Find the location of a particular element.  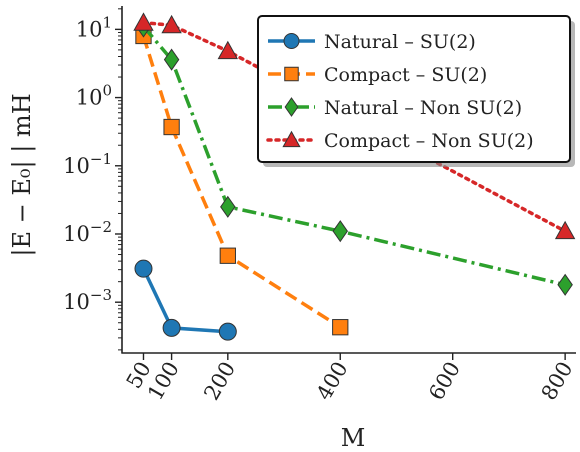

series-line is located at coordinates (184, 300).